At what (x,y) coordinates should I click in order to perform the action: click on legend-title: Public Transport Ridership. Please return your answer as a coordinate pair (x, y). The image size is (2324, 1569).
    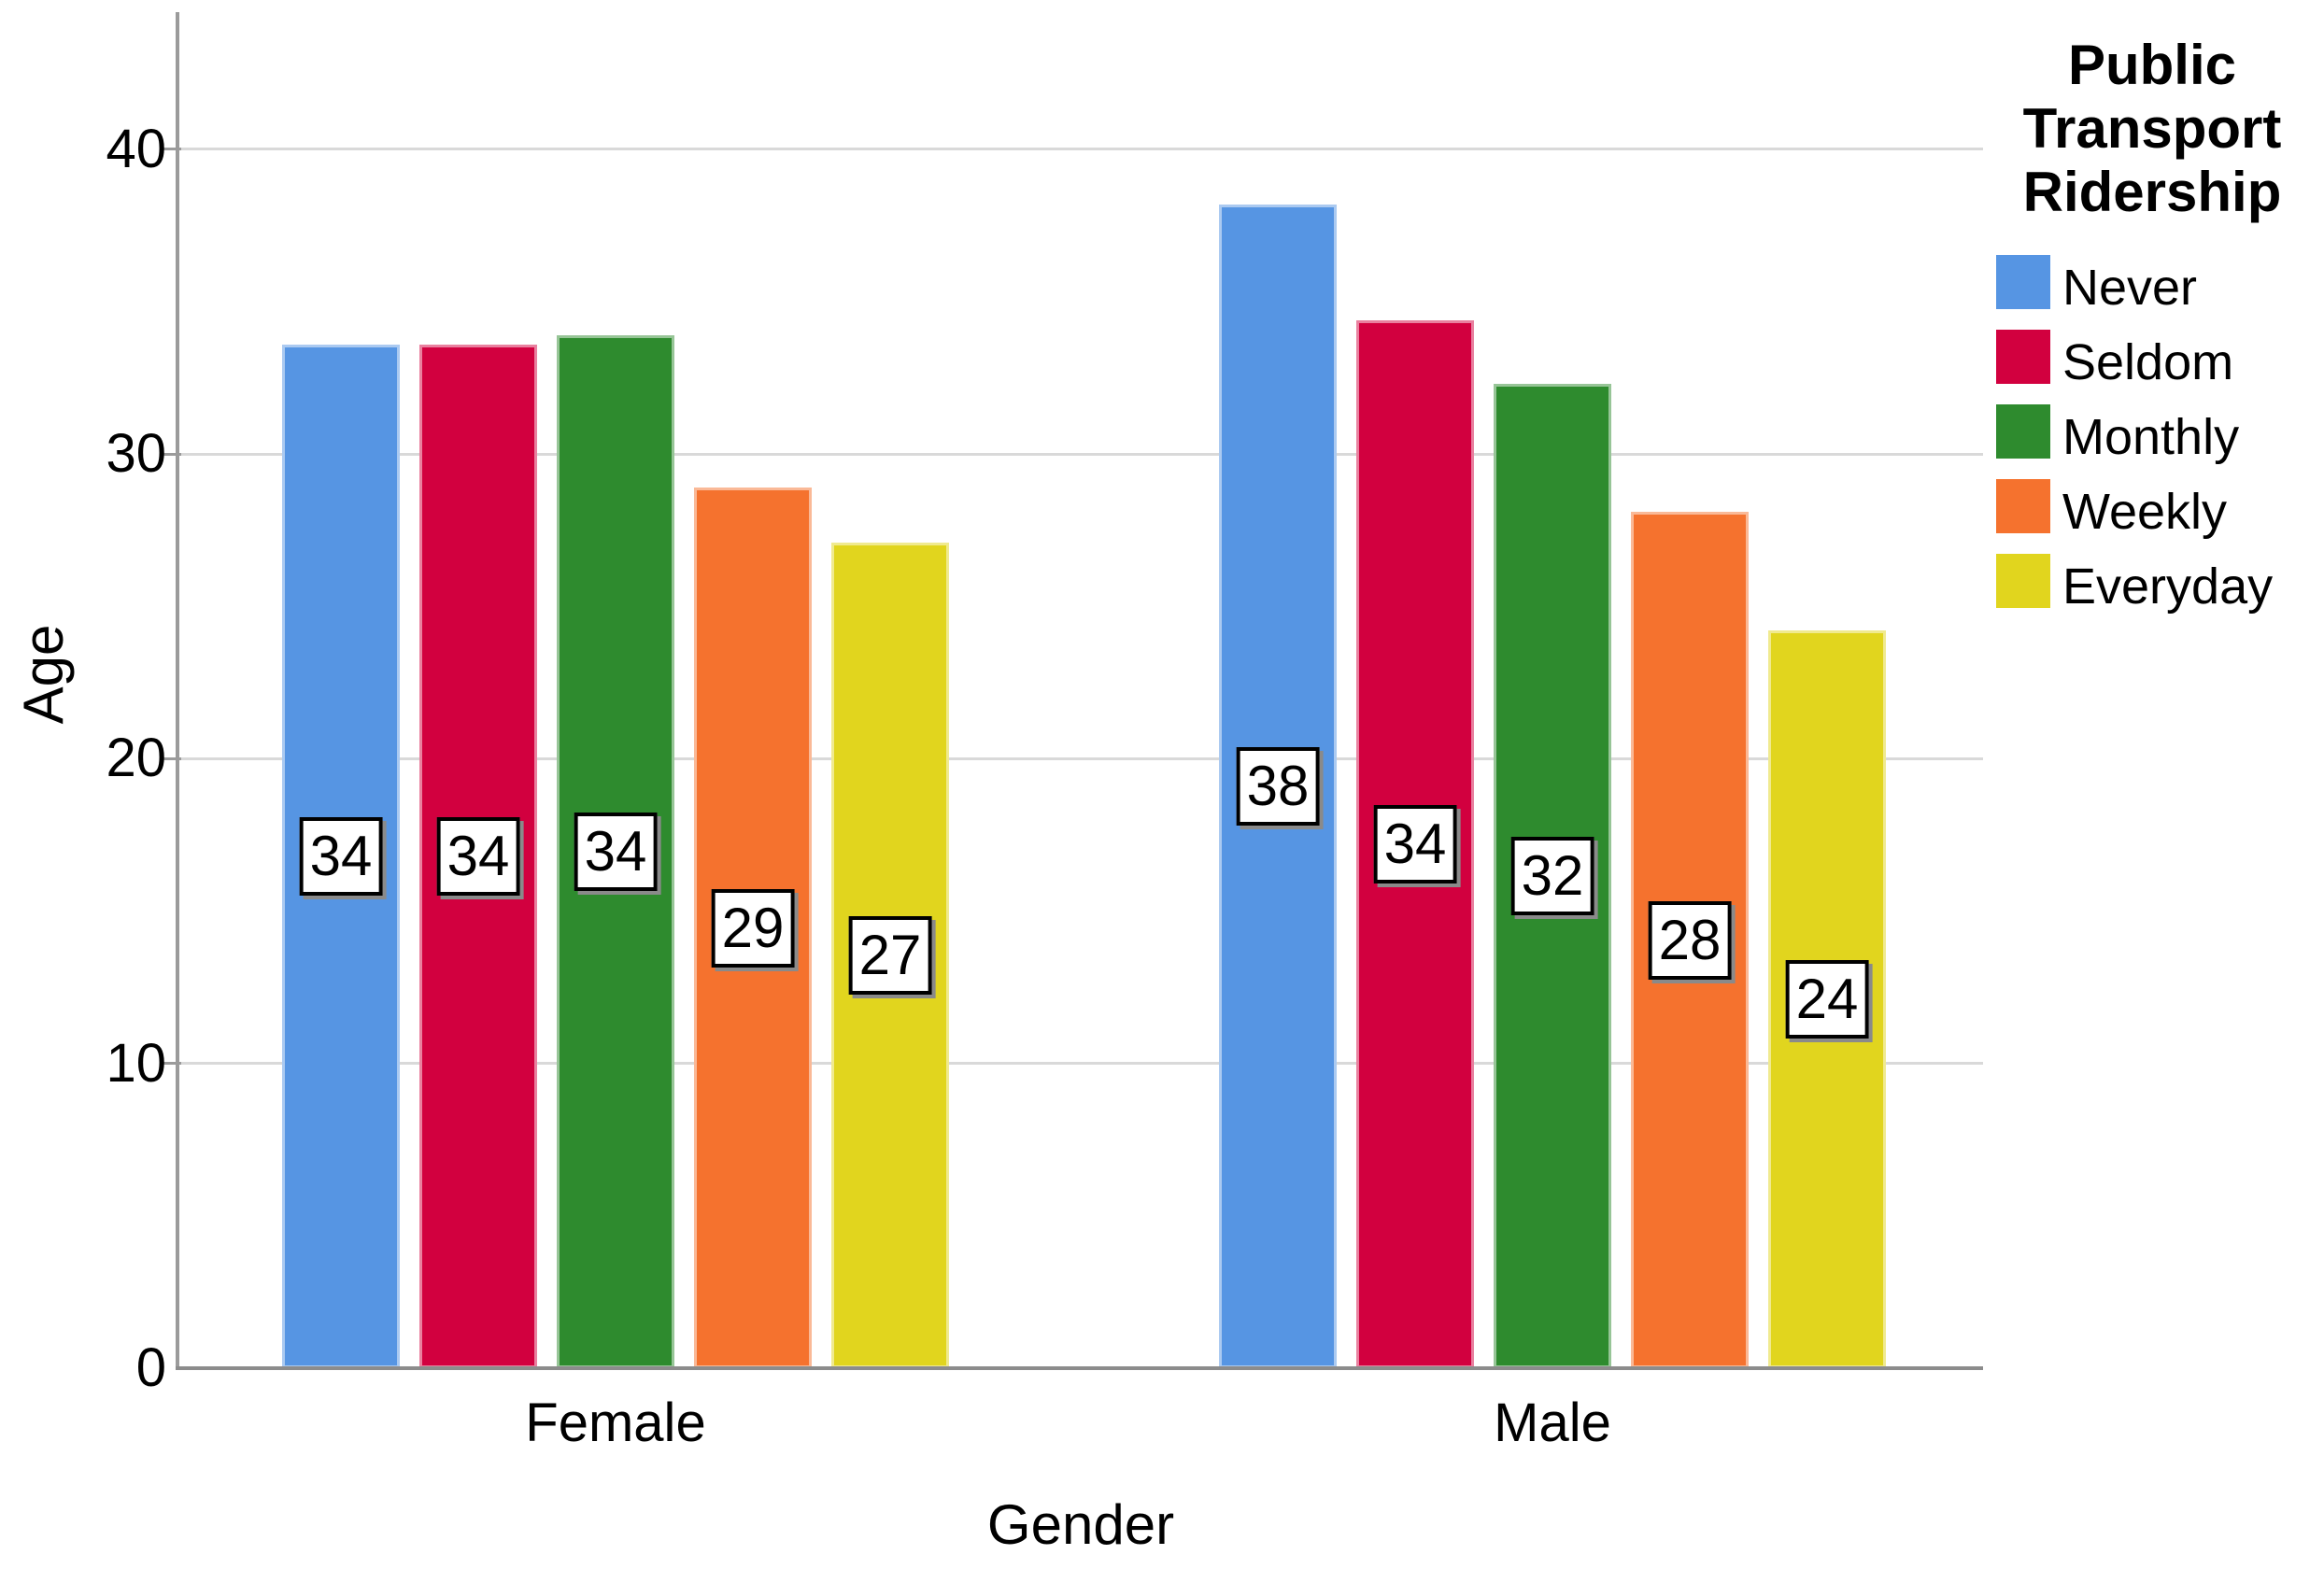
    Looking at the image, I should click on (2152, 129).